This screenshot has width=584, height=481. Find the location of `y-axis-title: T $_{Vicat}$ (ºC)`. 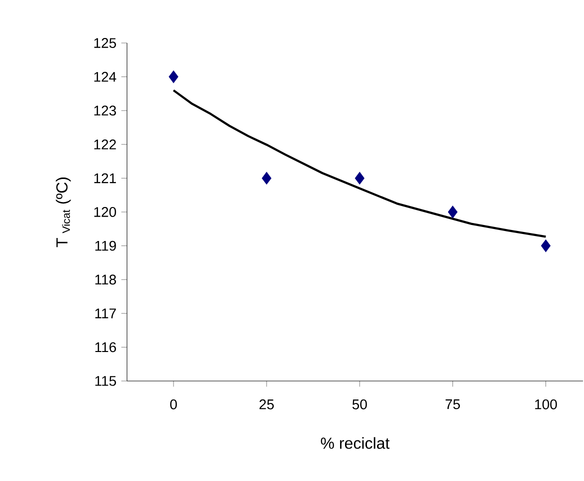

y-axis-title: T $_{Vicat}$ (ºC) is located at coordinates (63, 213).